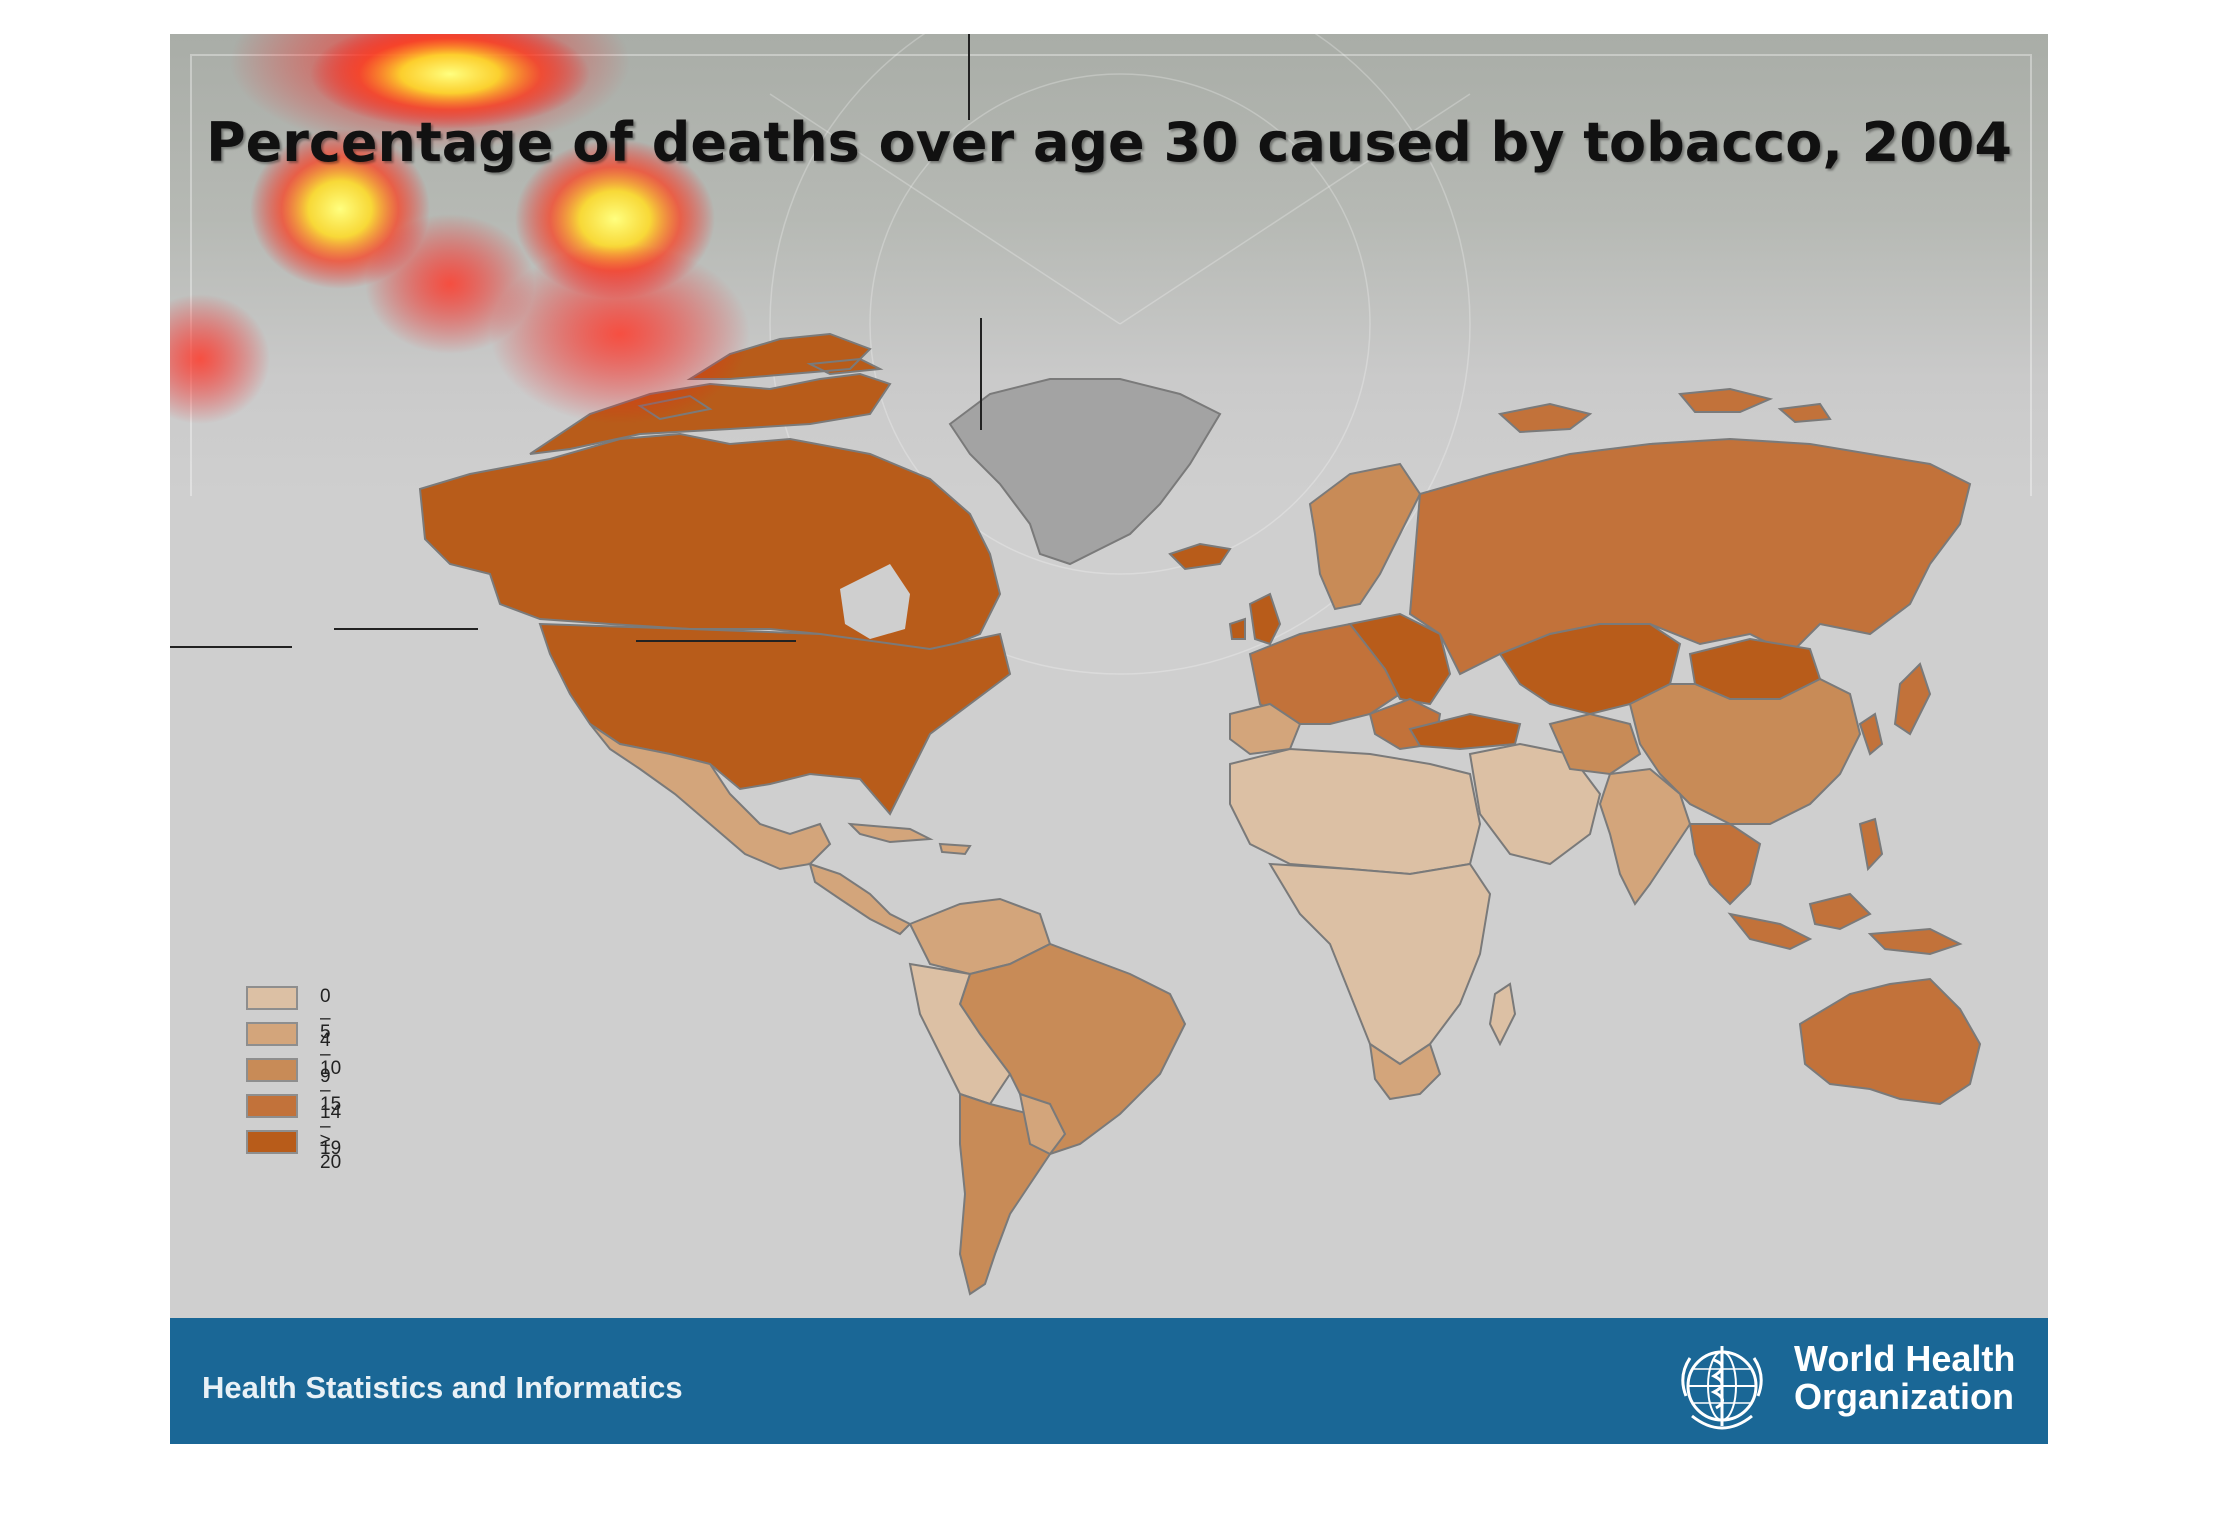 This screenshot has height=1530, width=2216. I want to click on region-philippines, so click(1871, 844).